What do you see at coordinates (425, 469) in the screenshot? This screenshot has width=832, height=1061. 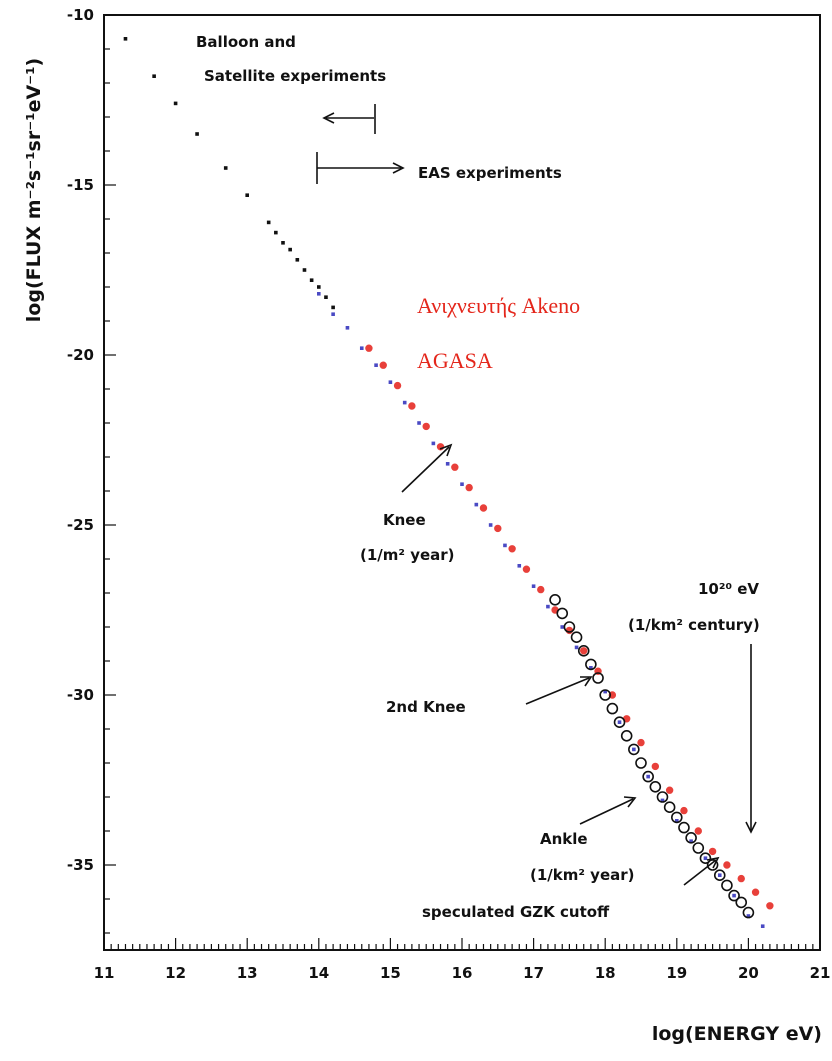 I see `arrow-knee` at bounding box center [425, 469].